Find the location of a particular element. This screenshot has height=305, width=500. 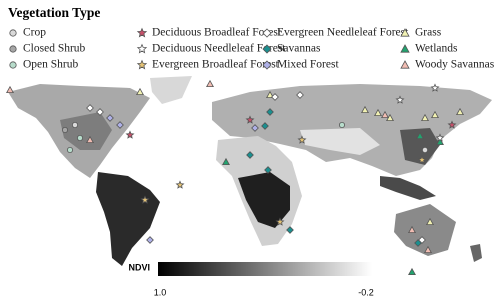

legend-label: Grass is located at coordinates (428, 33).